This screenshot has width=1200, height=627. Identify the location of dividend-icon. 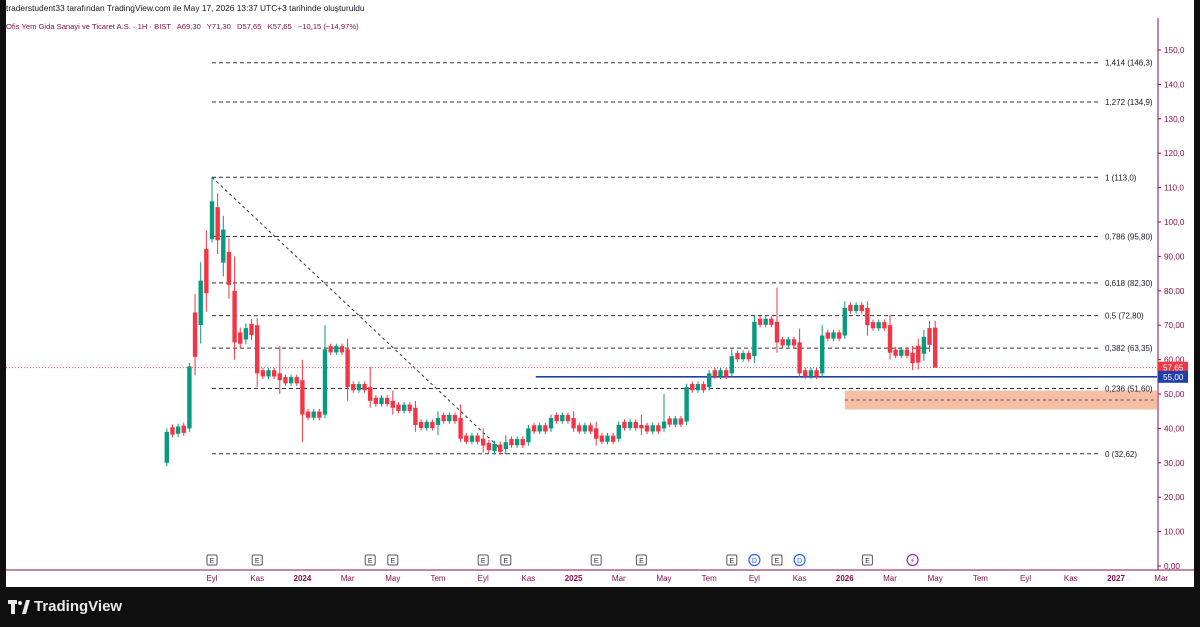
(754, 560).